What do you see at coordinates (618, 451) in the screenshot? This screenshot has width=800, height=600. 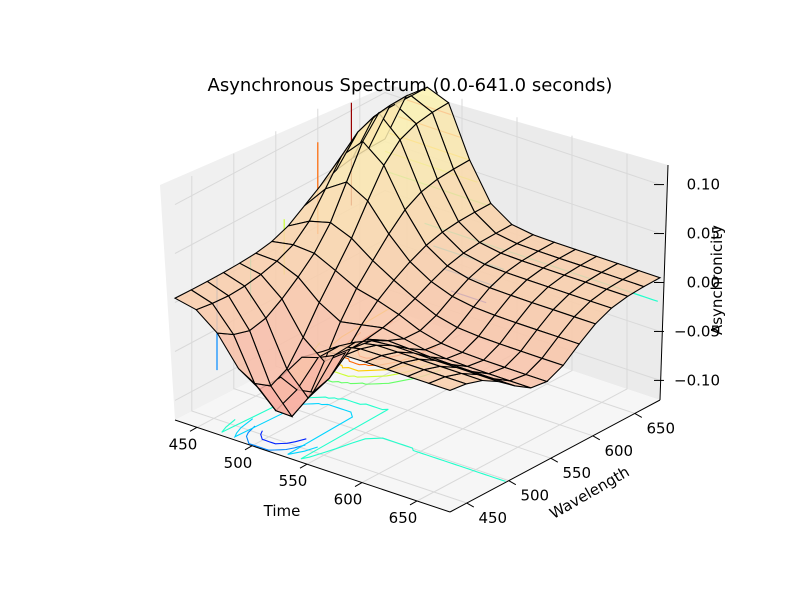 I see `y-tick-label: 600` at bounding box center [618, 451].